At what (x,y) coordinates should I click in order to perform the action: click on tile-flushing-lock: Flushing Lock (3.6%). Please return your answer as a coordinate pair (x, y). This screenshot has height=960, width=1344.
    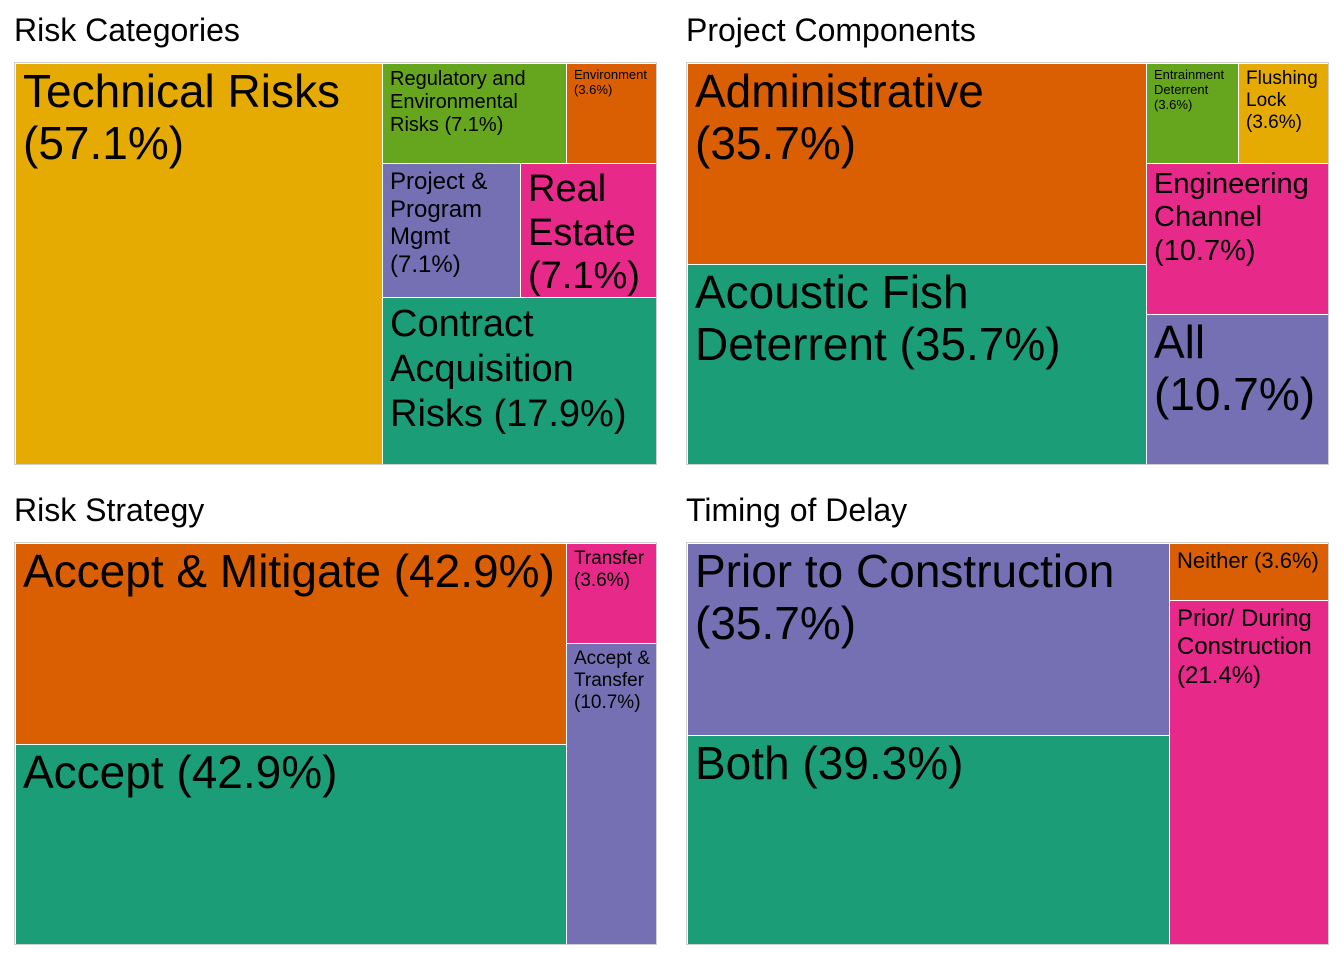
    Looking at the image, I should click on (1283, 113).